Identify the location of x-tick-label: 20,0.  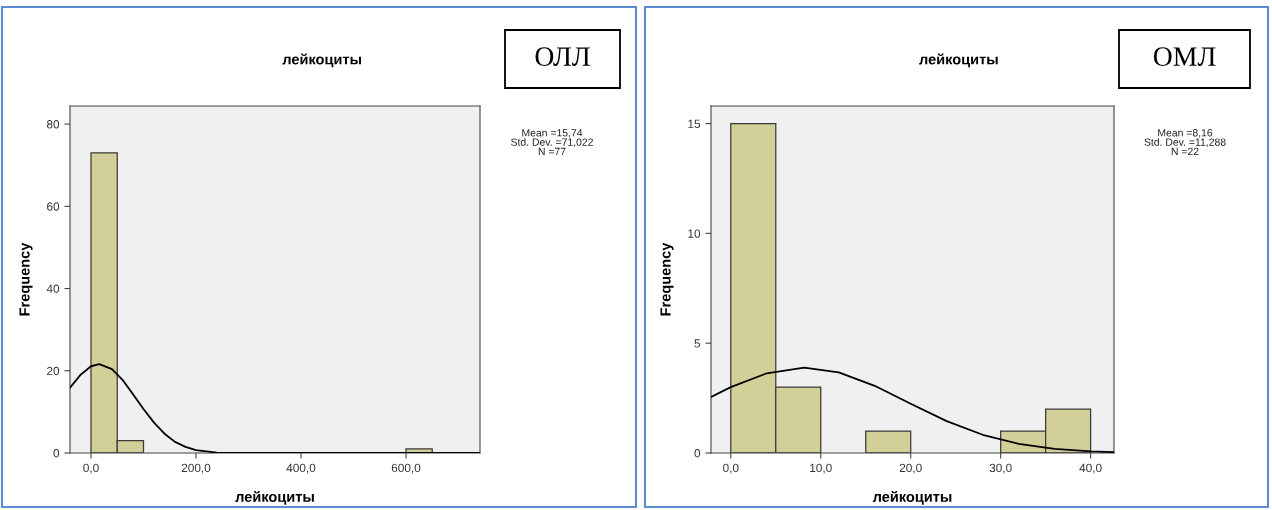
(910, 468).